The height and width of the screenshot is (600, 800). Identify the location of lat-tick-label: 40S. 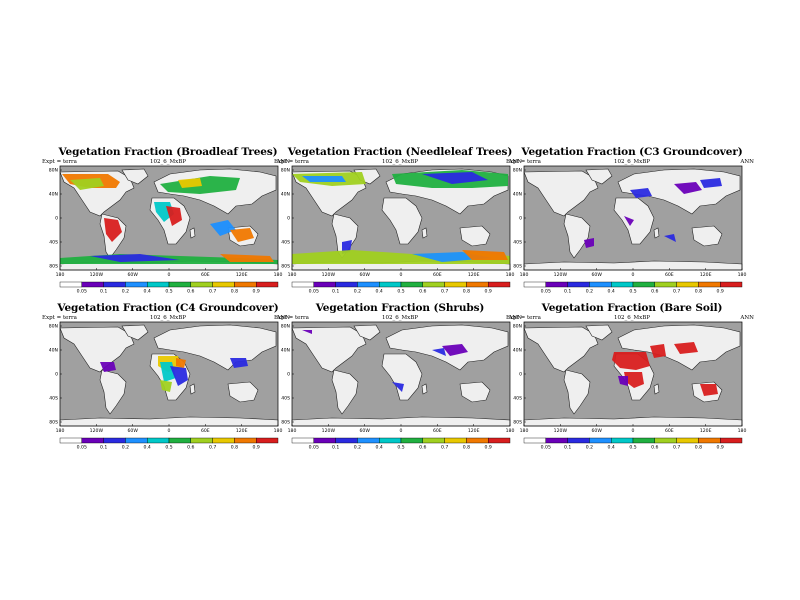
(285, 399).